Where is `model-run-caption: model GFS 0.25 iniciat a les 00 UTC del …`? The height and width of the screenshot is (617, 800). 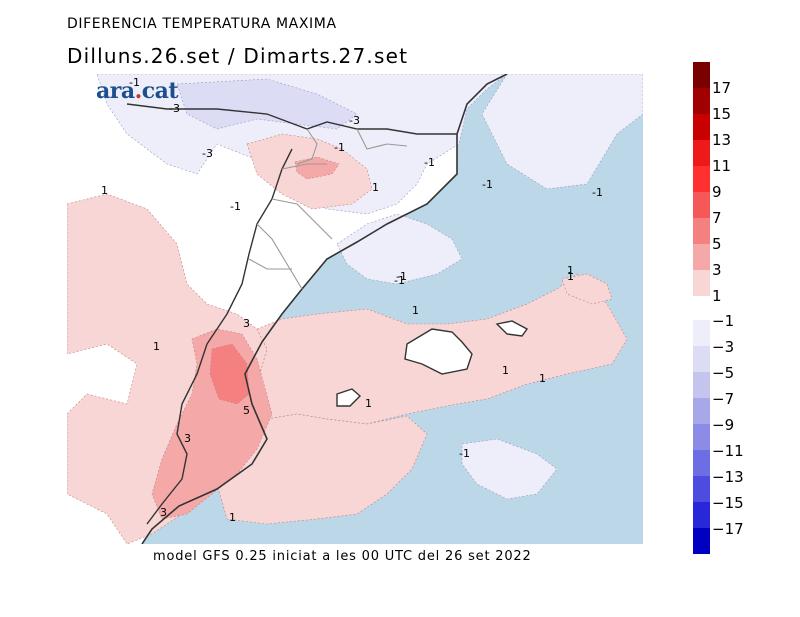
model-run-caption: model GFS 0.25 iniciat a les 00 UTC del … is located at coordinates (342, 556).